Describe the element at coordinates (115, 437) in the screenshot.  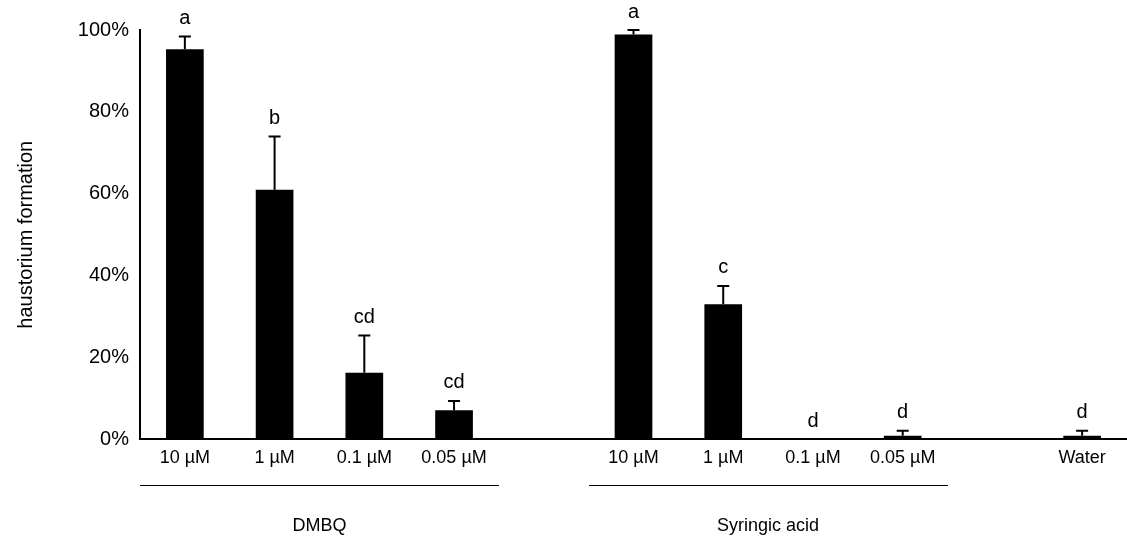
I see `y-tick-label: 0%` at that location.